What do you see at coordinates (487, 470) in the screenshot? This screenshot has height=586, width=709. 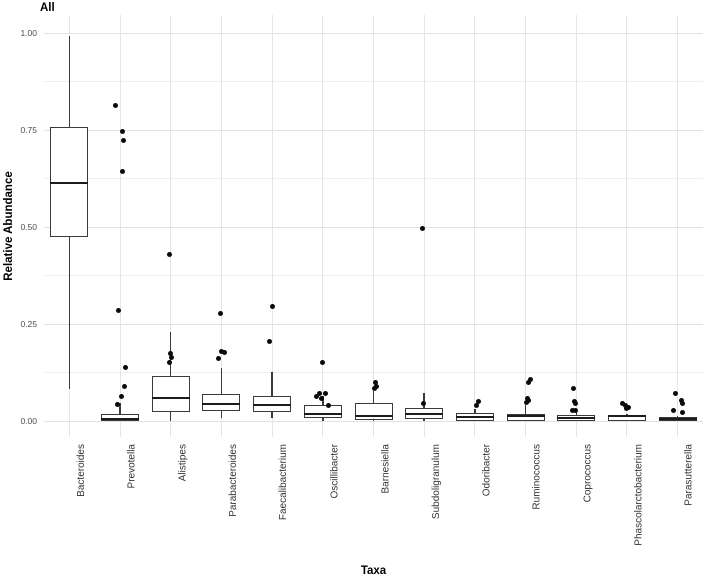 I see `x-tick-label: Odoribacter` at bounding box center [487, 470].